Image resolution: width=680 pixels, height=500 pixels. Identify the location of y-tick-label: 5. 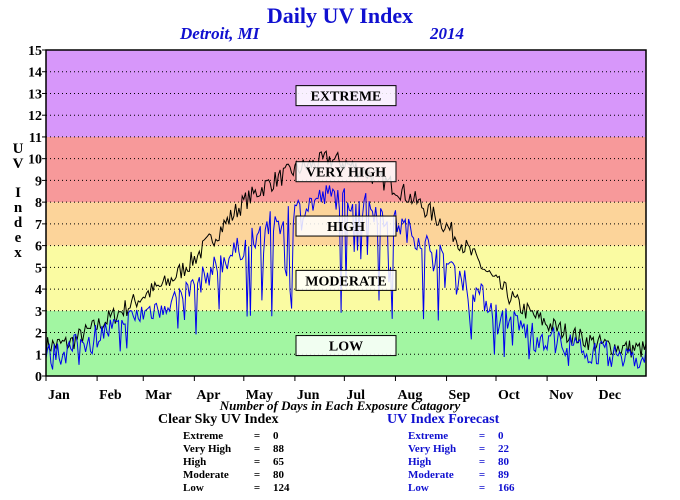
(38, 268).